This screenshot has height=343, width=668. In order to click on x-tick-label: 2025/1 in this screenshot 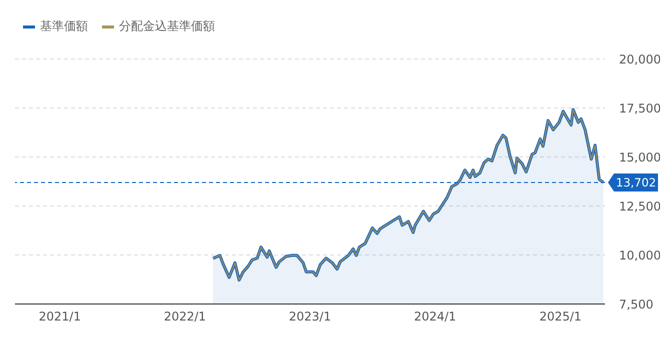, I will do `click(560, 317)`.